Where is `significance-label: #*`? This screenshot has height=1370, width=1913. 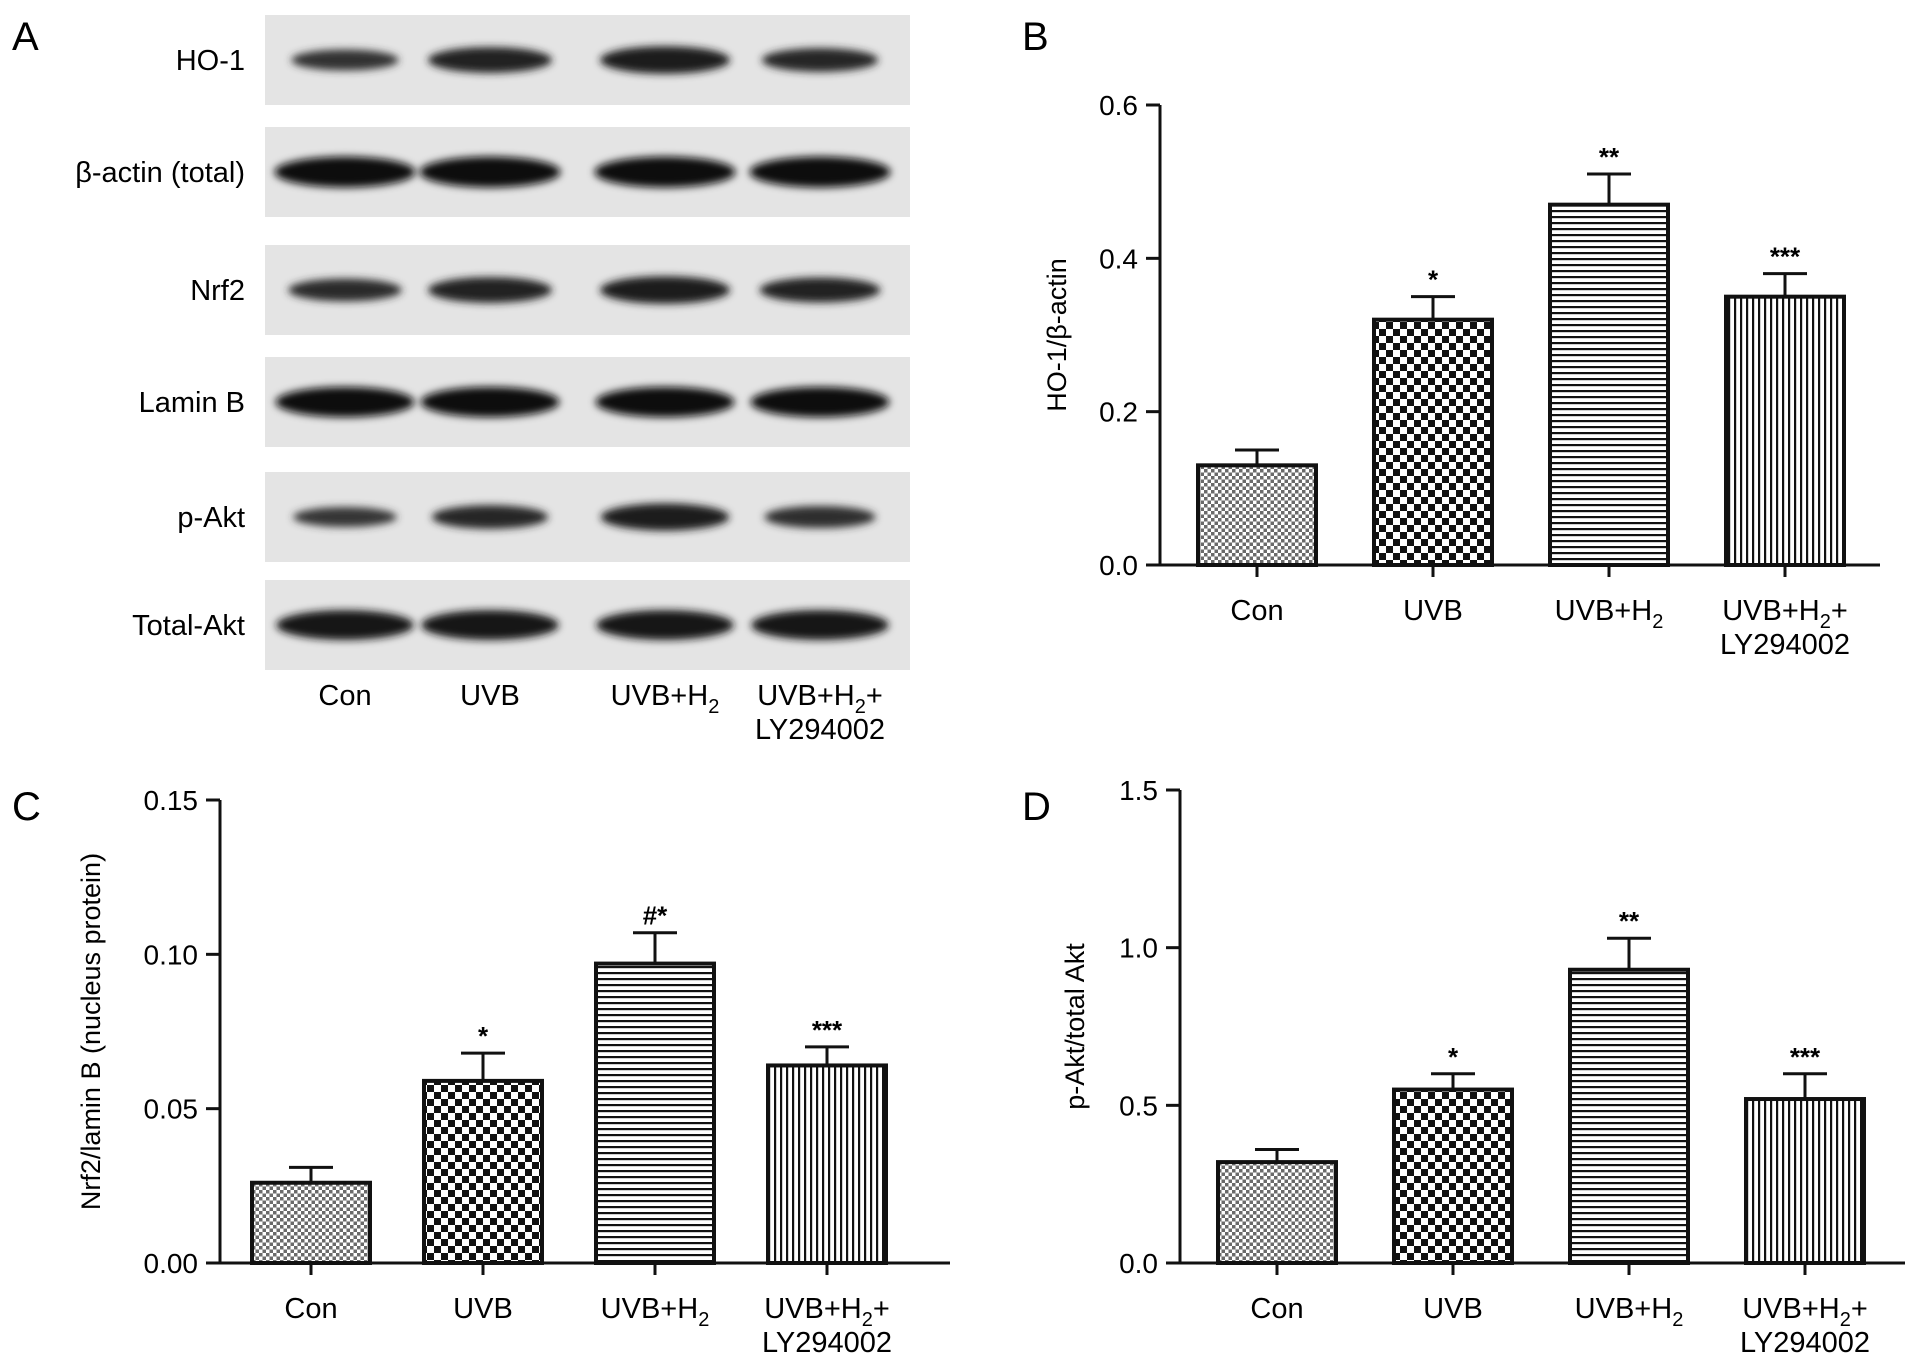 significance-label: #* is located at coordinates (655, 916).